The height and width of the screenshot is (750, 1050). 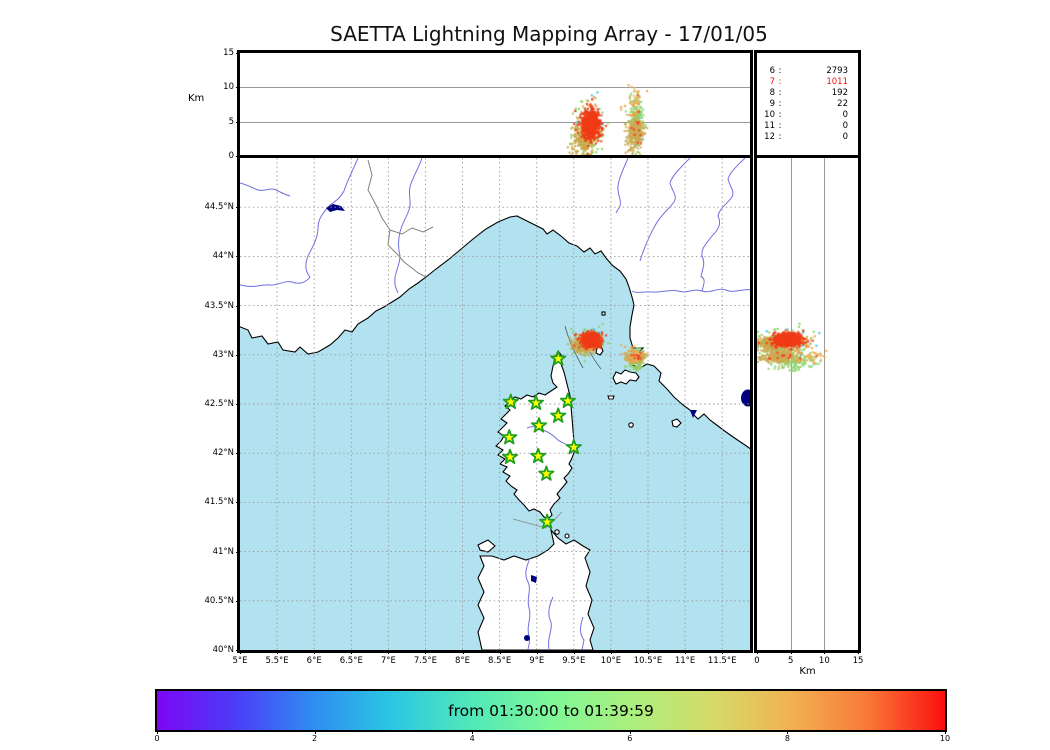 I want to click on colorbar-tick-label: 2, so click(x=315, y=738).